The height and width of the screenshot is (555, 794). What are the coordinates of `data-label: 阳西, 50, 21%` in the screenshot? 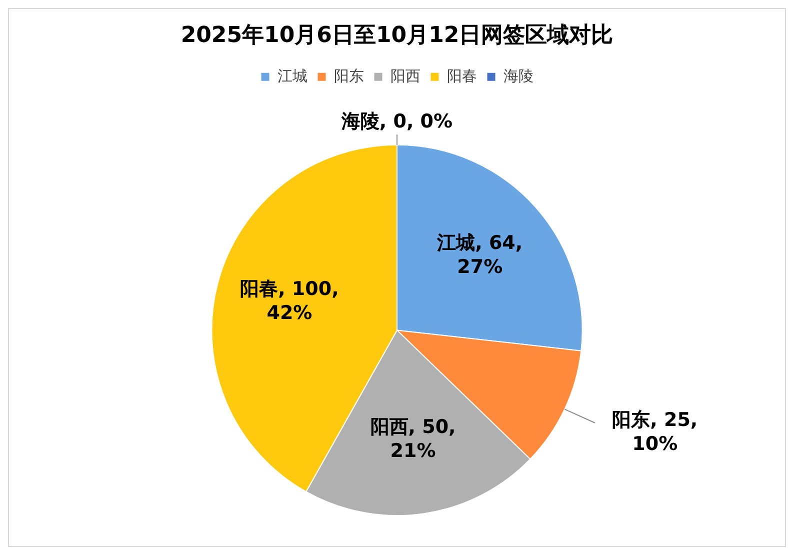 It's located at (413, 439).